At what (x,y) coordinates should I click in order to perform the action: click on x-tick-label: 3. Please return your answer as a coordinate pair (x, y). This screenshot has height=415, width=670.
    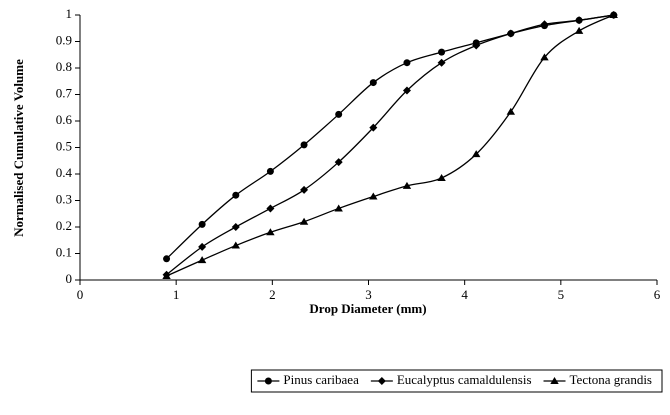
    Looking at the image, I should click on (368, 294).